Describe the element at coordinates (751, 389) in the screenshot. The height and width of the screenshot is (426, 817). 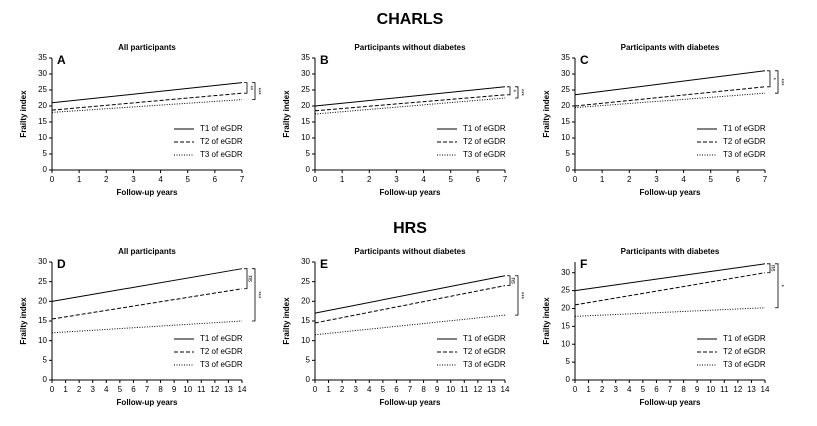
I see `x-tick-label: 13` at that location.